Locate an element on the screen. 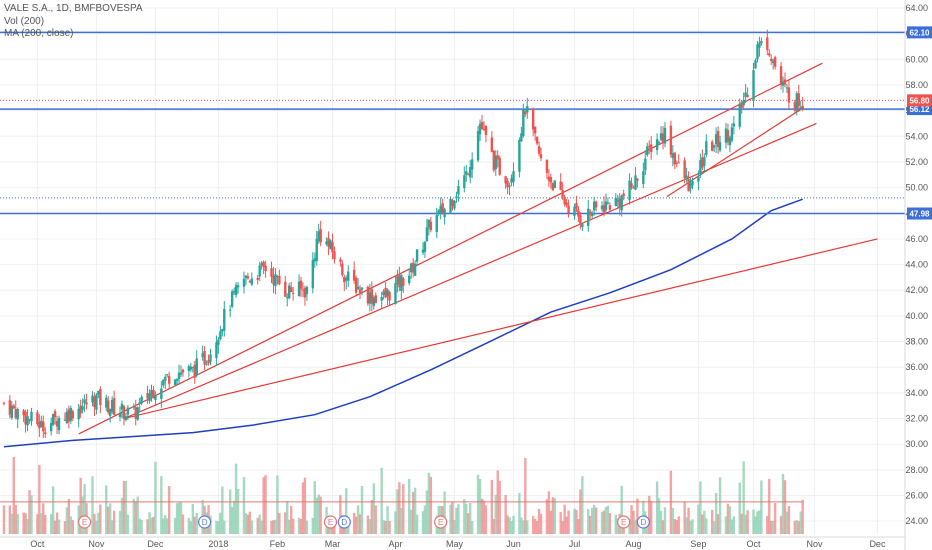  y-tick-label: 58.00 is located at coordinates (916, 85).